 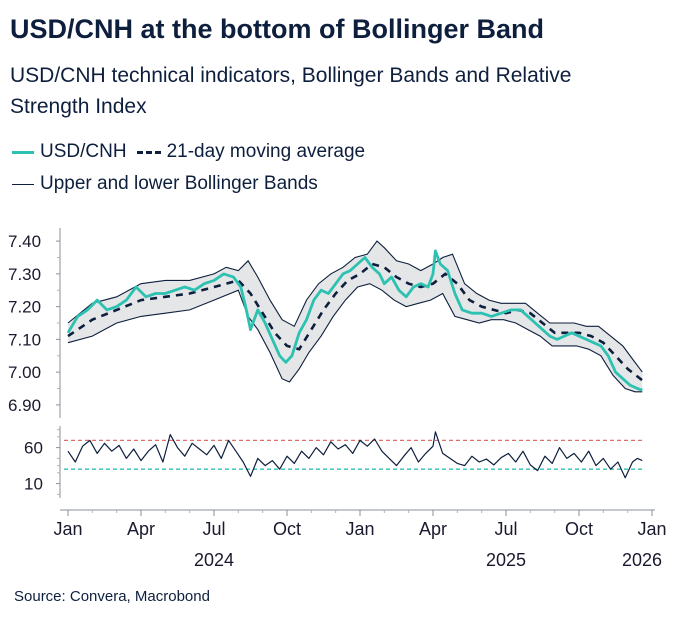 I want to click on x-year-label: 2024, so click(x=214, y=560).